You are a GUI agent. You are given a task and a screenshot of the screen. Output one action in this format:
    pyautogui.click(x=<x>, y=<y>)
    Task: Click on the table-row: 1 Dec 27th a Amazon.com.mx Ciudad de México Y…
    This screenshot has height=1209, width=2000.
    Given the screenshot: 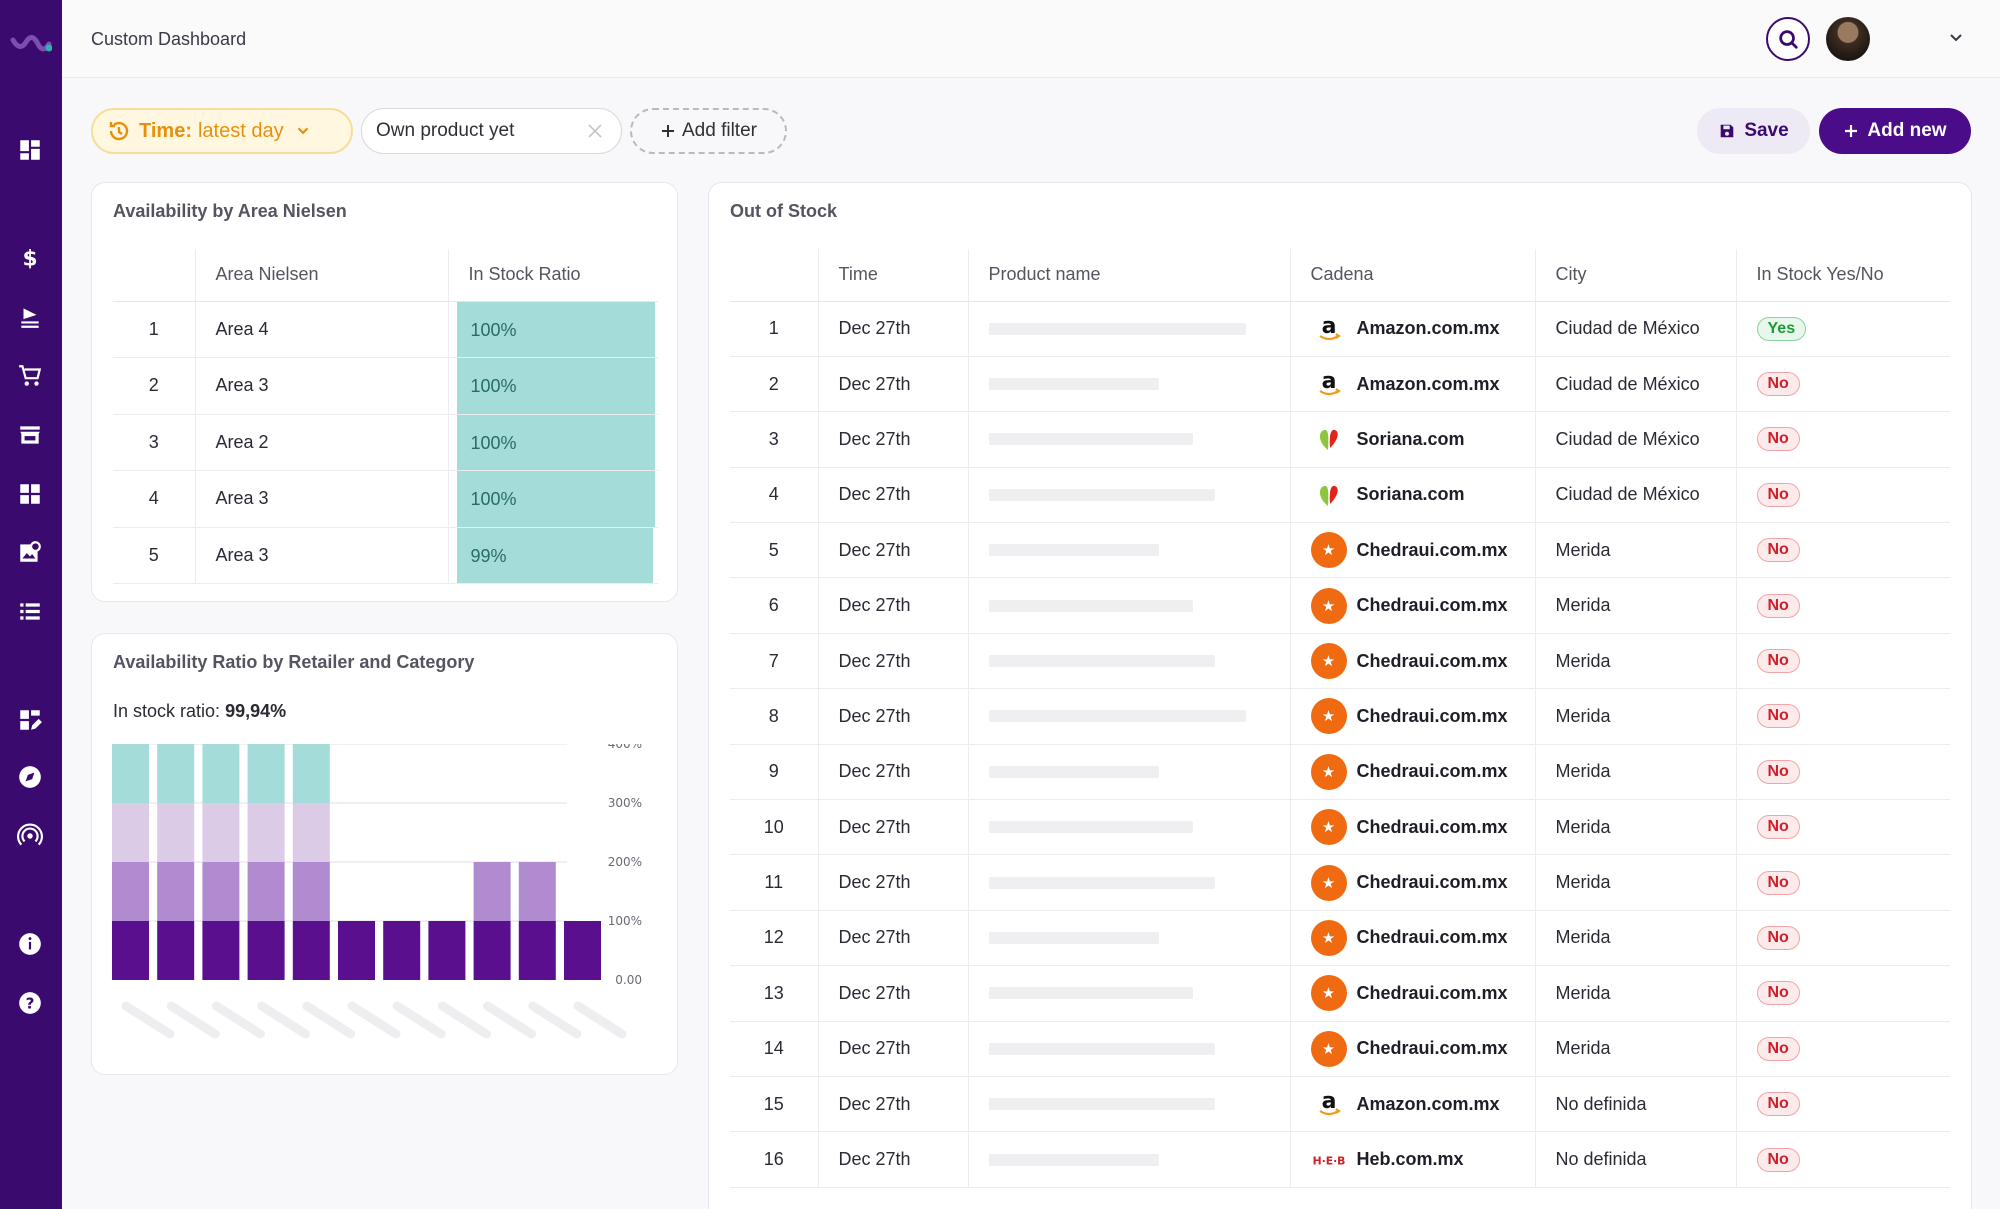 What is the action you would take?
    pyautogui.click(x=1340, y=329)
    